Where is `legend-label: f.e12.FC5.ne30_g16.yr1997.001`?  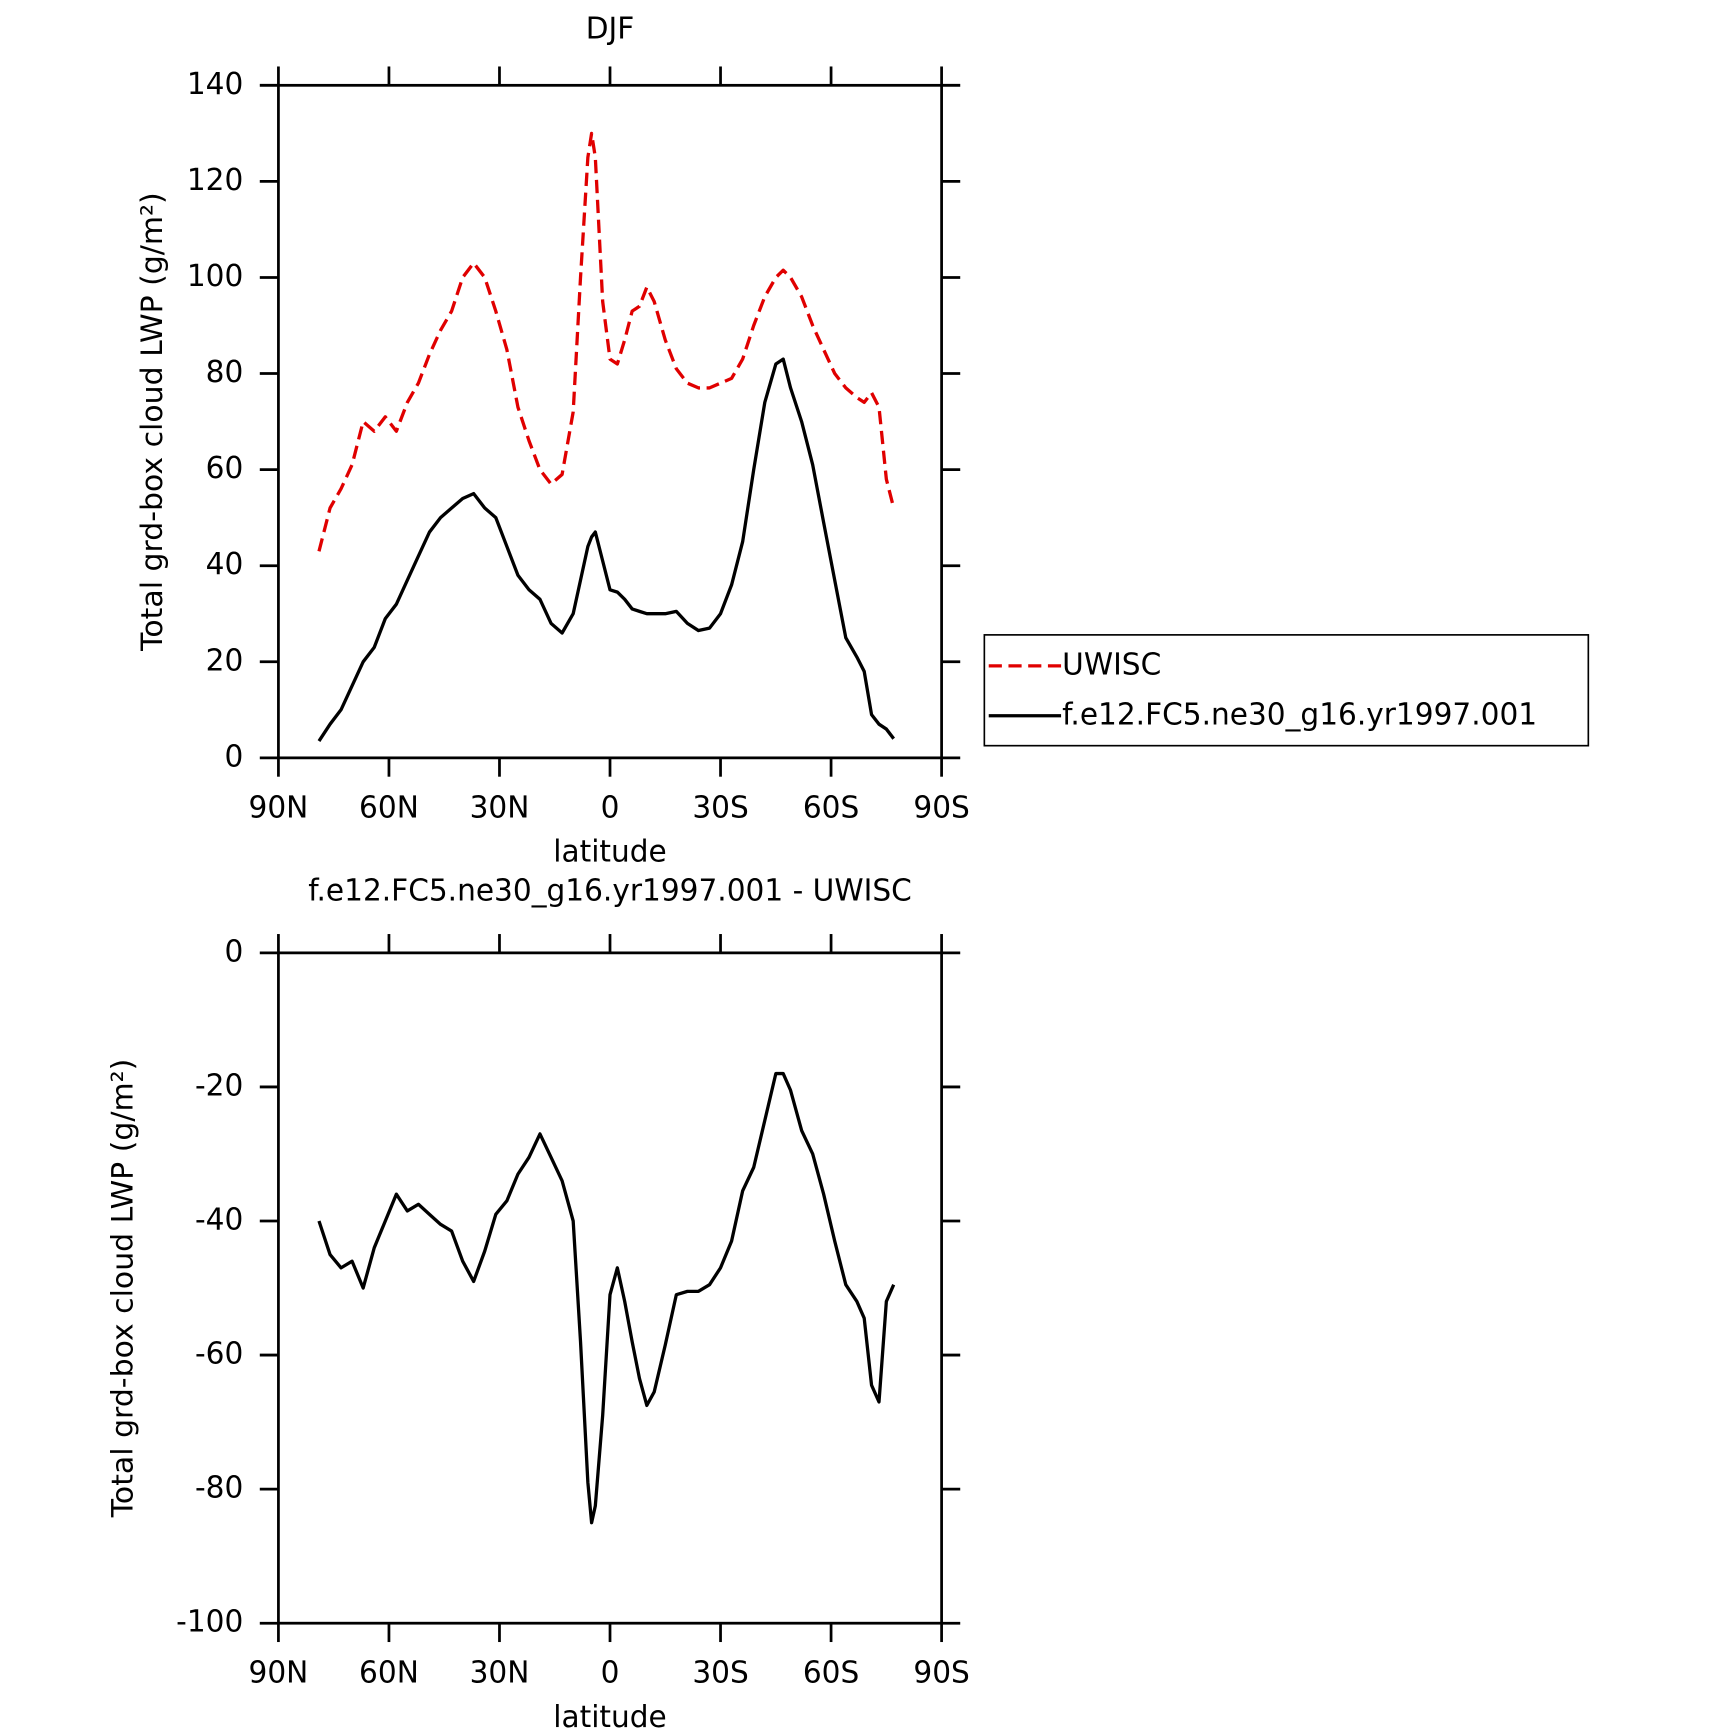 legend-label: f.e12.FC5.ne30_g16.yr1997.001 is located at coordinates (1299, 714).